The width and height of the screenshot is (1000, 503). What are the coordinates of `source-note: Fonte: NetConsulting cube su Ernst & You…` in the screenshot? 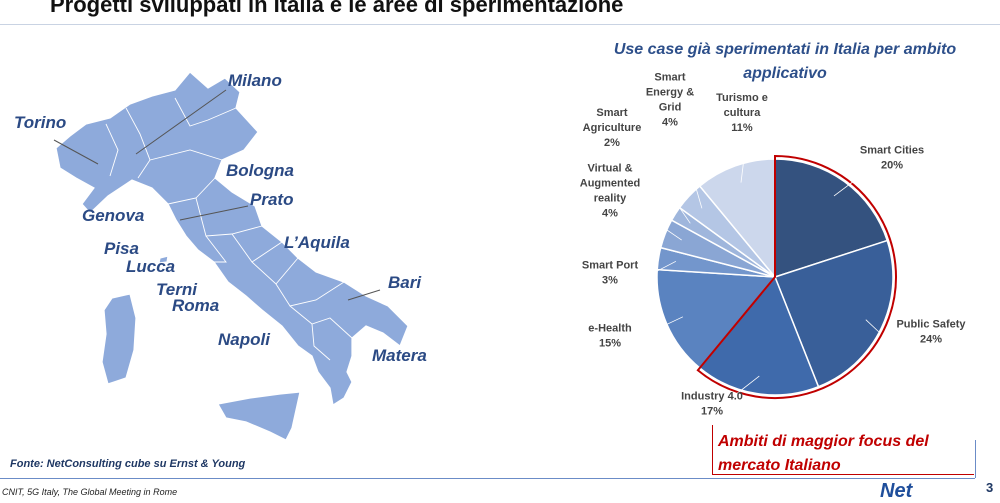 It's located at (128, 464).